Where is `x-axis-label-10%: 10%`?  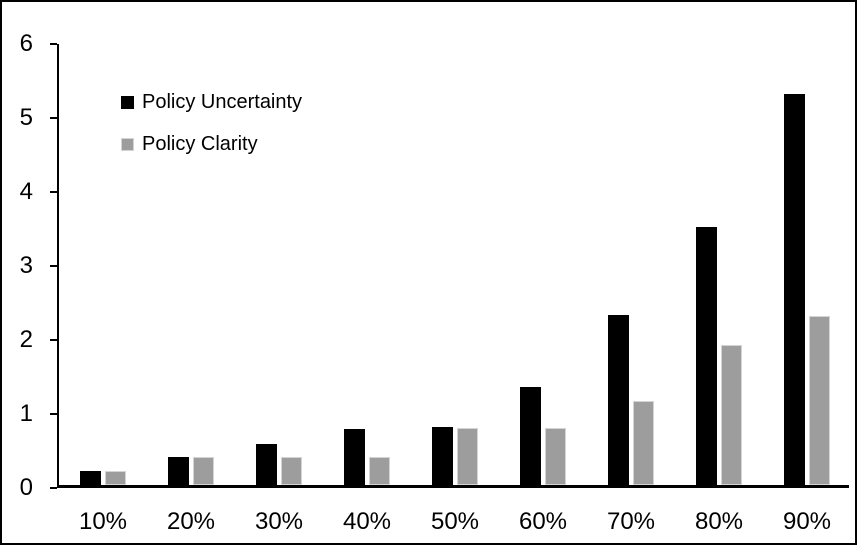 x-axis-label-10%: 10% is located at coordinates (103, 521).